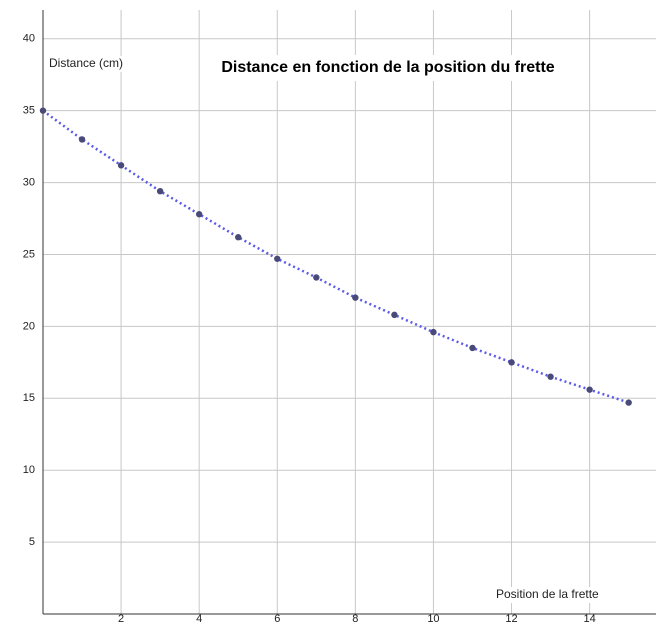 The height and width of the screenshot is (629, 657). I want to click on y-tick-label: 40, so click(29, 39).